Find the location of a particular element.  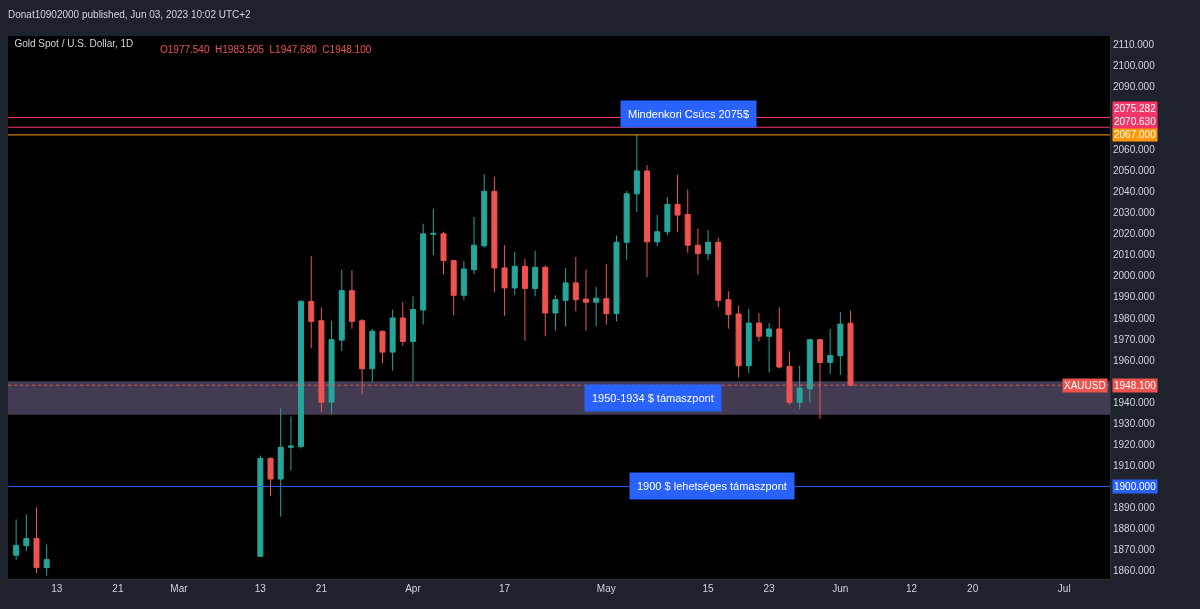

annotation: XAUUSD is located at coordinates (1085, 385).